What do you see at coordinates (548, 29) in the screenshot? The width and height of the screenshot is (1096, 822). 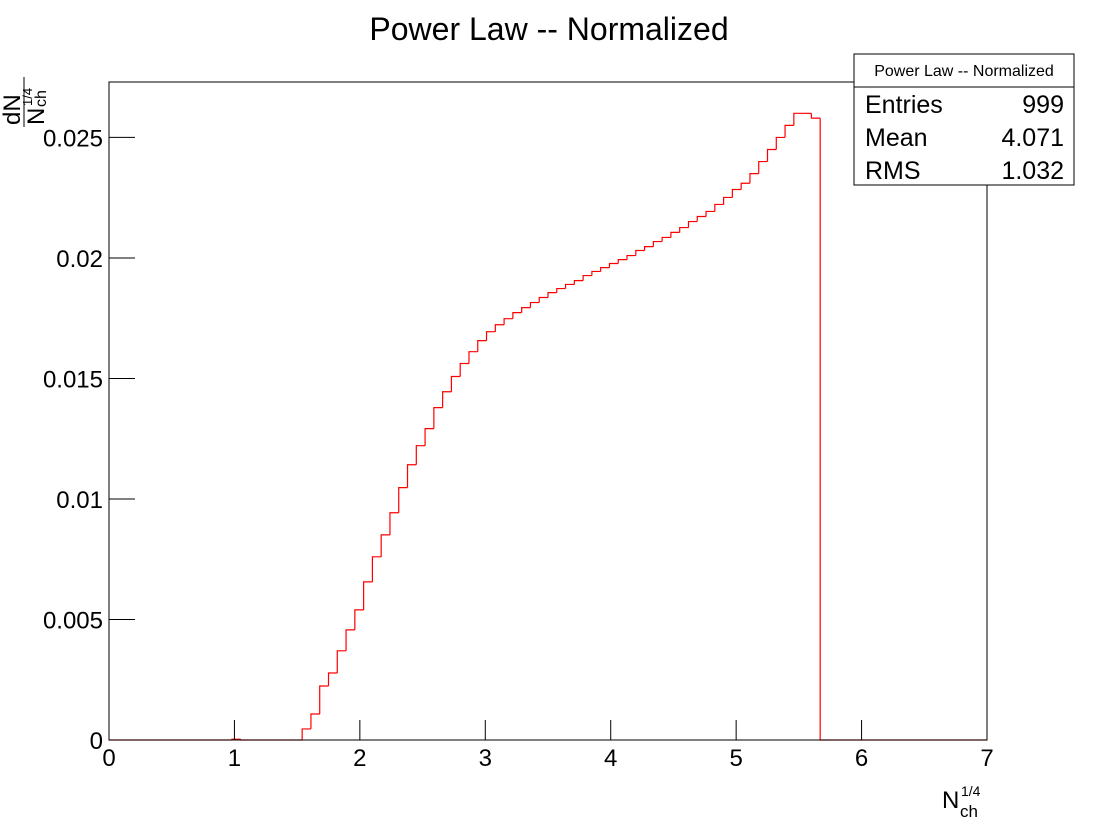 I see `chart-title: Power Law -- Normalized` at bounding box center [548, 29].